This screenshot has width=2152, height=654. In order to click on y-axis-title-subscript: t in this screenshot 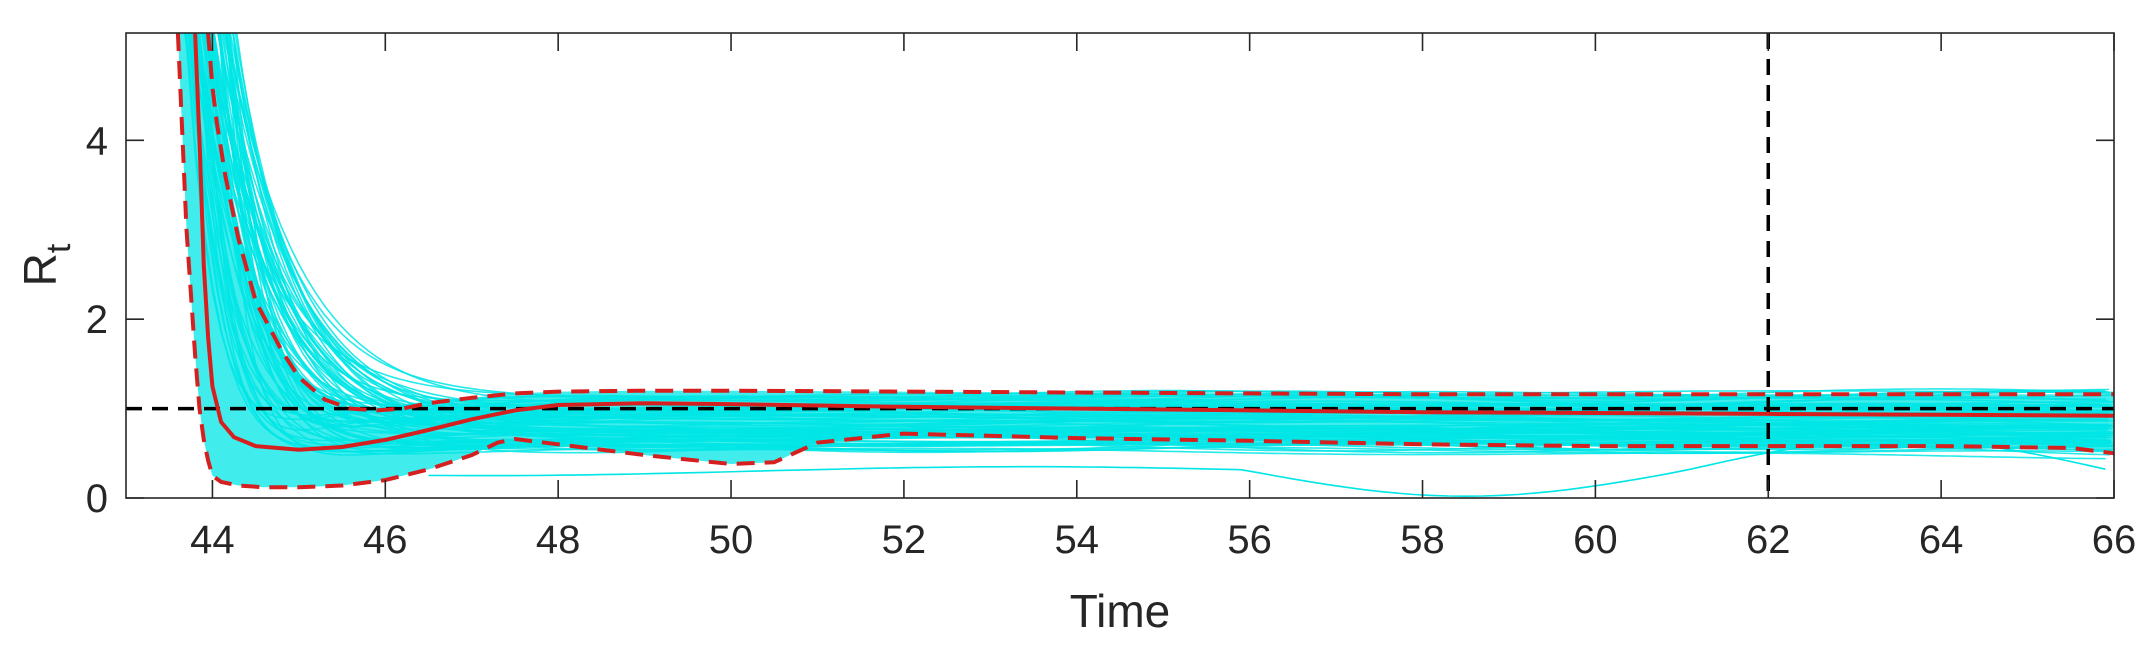, I will do `click(59, 248)`.